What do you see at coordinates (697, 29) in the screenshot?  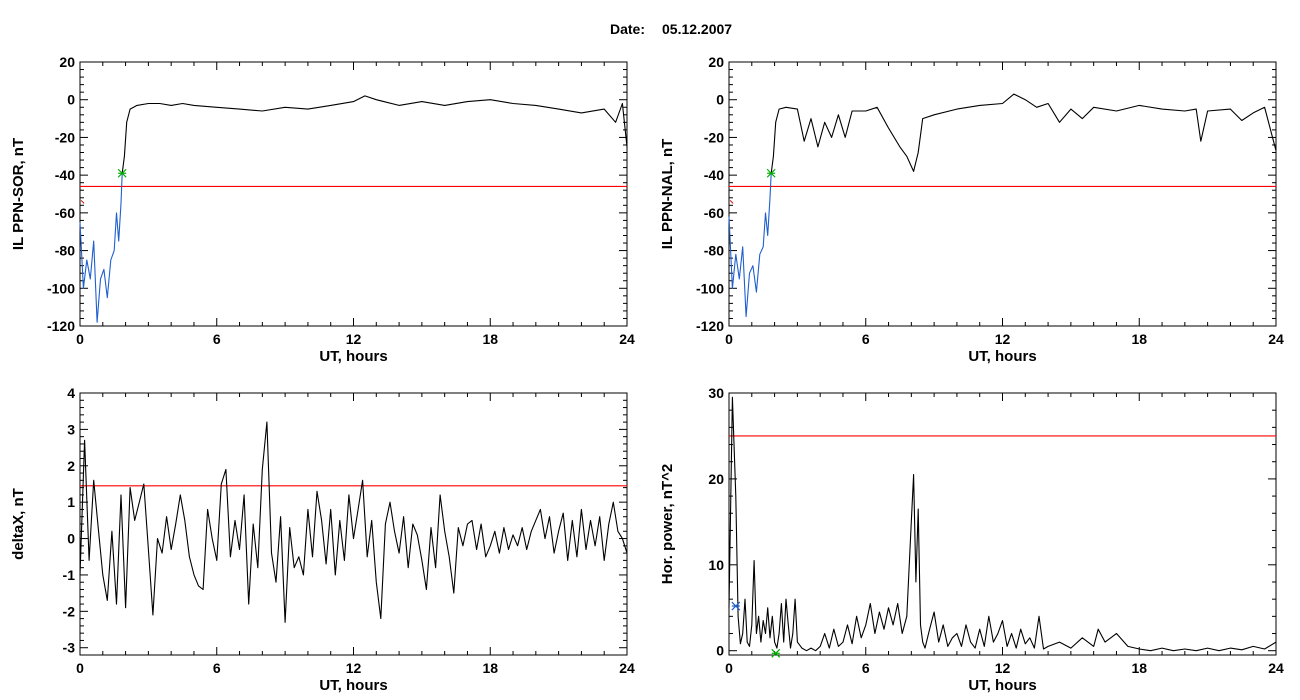 I see `date-value: 05.12.2007` at bounding box center [697, 29].